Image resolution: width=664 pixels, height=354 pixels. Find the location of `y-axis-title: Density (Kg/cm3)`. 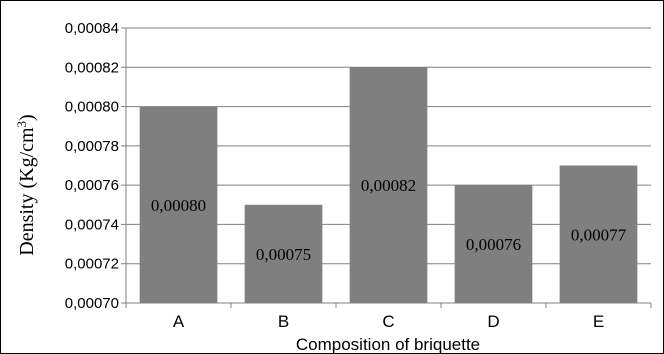

y-axis-title: Density (Kg/cm3) is located at coordinates (26, 184).